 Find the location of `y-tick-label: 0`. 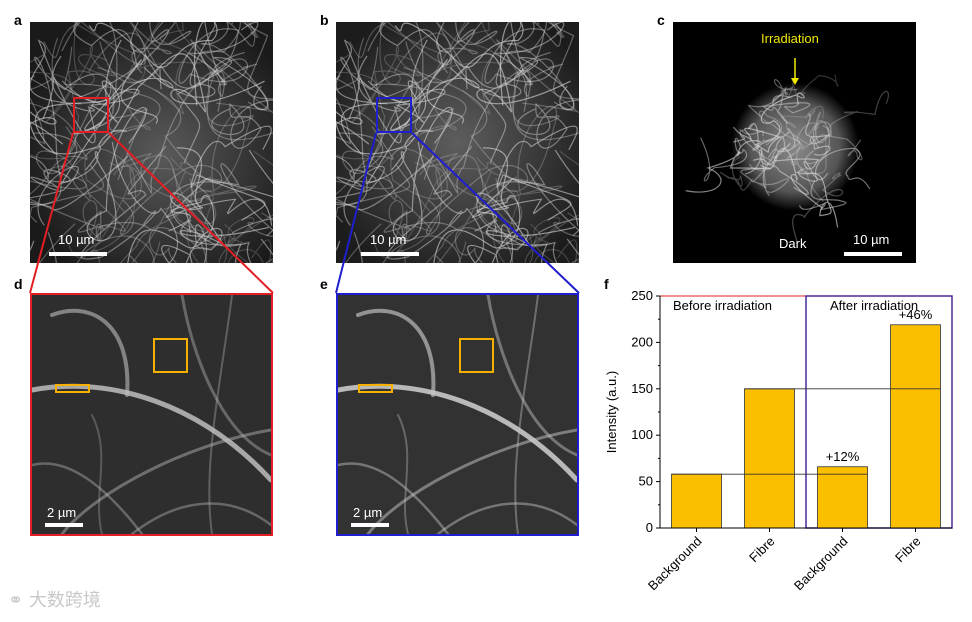

y-tick-label: 0 is located at coordinates (649, 527).